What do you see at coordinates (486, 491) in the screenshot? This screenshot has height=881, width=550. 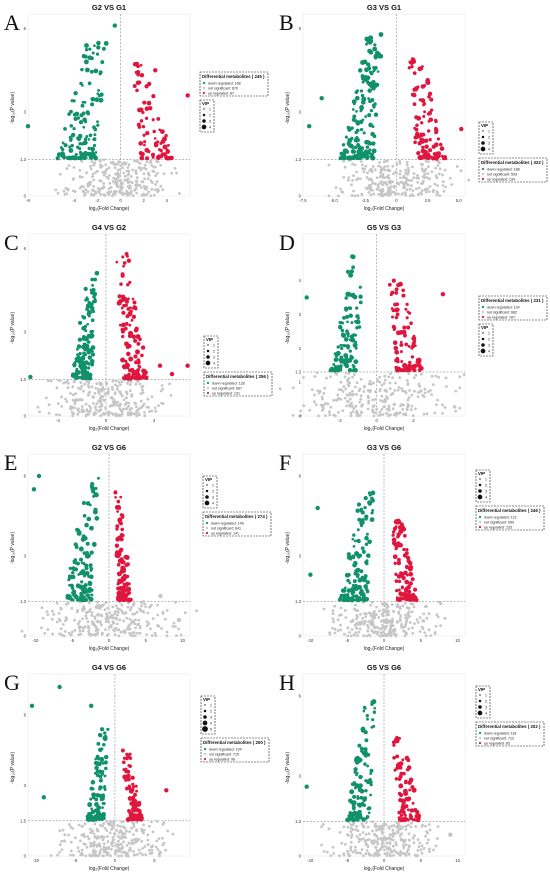 I see `vip-size-label: 3` at bounding box center [486, 491].